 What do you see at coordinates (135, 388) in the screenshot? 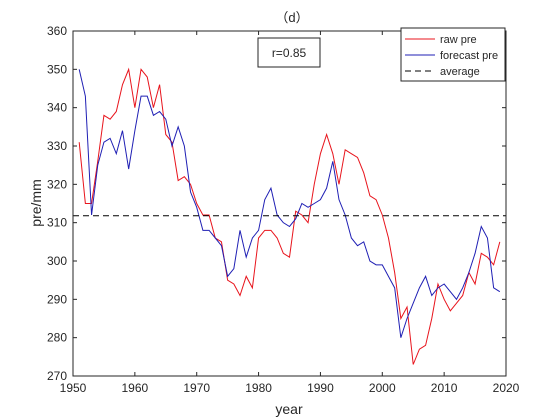
I see `x-tick-label: 1960` at bounding box center [135, 388].